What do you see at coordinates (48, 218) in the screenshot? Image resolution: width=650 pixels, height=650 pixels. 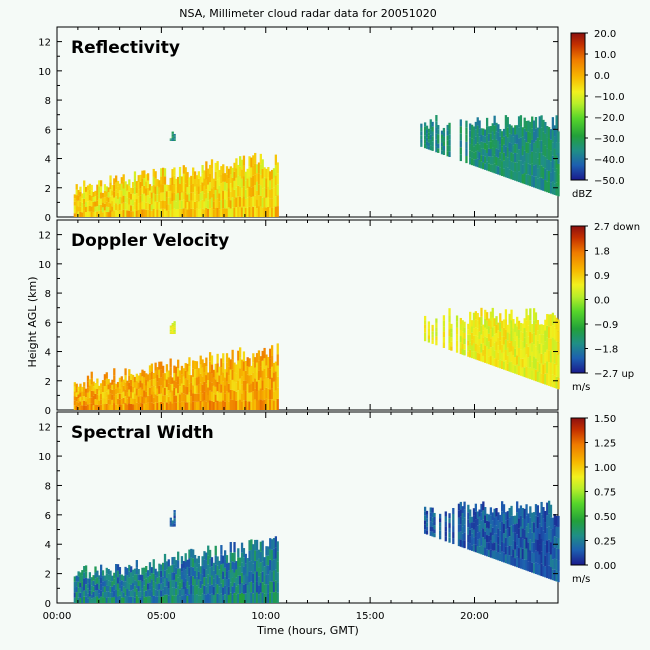 I see `y-tick-label: 0` at bounding box center [48, 218].